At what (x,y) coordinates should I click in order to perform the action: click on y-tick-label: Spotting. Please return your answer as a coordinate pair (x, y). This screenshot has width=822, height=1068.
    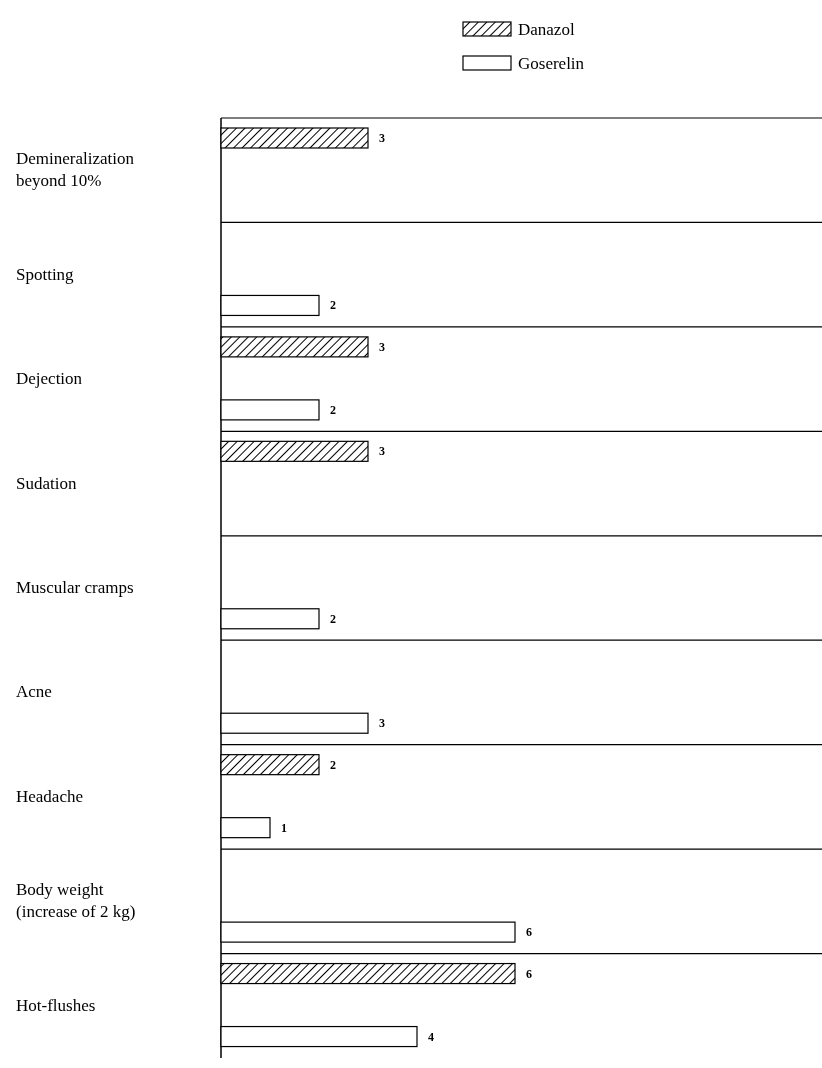
    Looking at the image, I should click on (45, 274).